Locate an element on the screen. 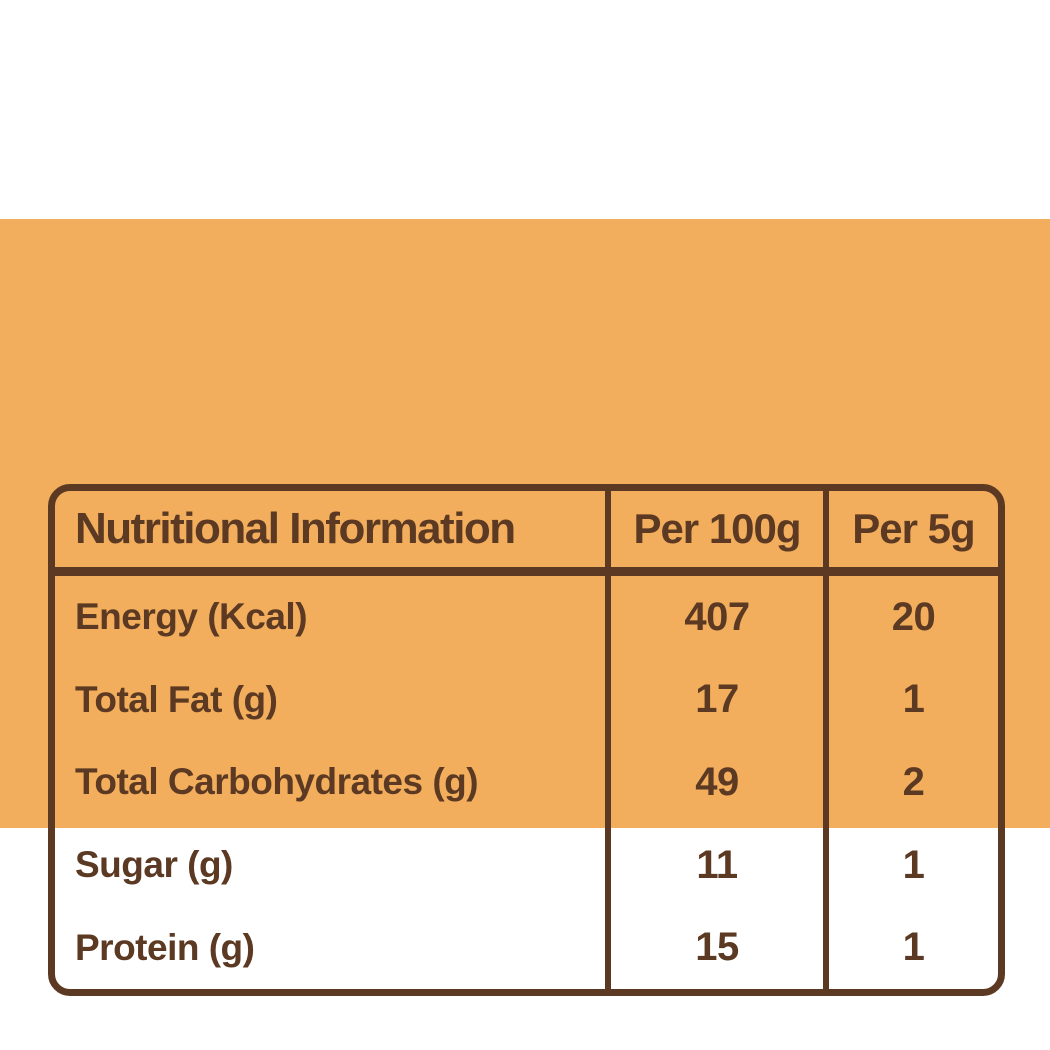 Image resolution: width=1050 pixels, height=1050 pixels. table-row-protein-per5g-cell: 1 is located at coordinates (910, 947).